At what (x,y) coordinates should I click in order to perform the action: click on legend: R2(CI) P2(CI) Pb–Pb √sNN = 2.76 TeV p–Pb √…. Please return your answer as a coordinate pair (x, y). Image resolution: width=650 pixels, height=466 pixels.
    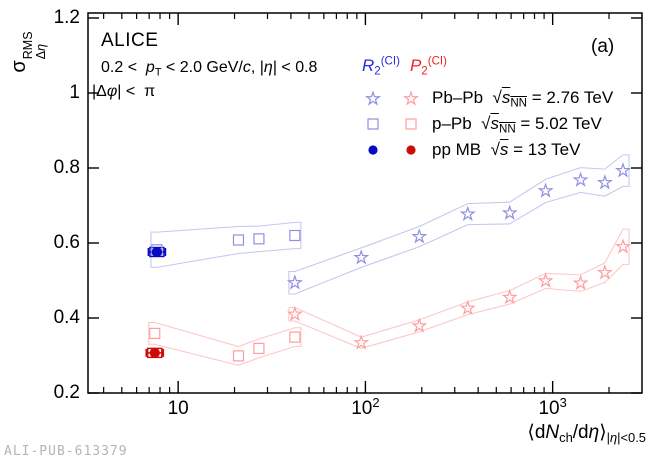
    Looking at the image, I should click on (486, 109).